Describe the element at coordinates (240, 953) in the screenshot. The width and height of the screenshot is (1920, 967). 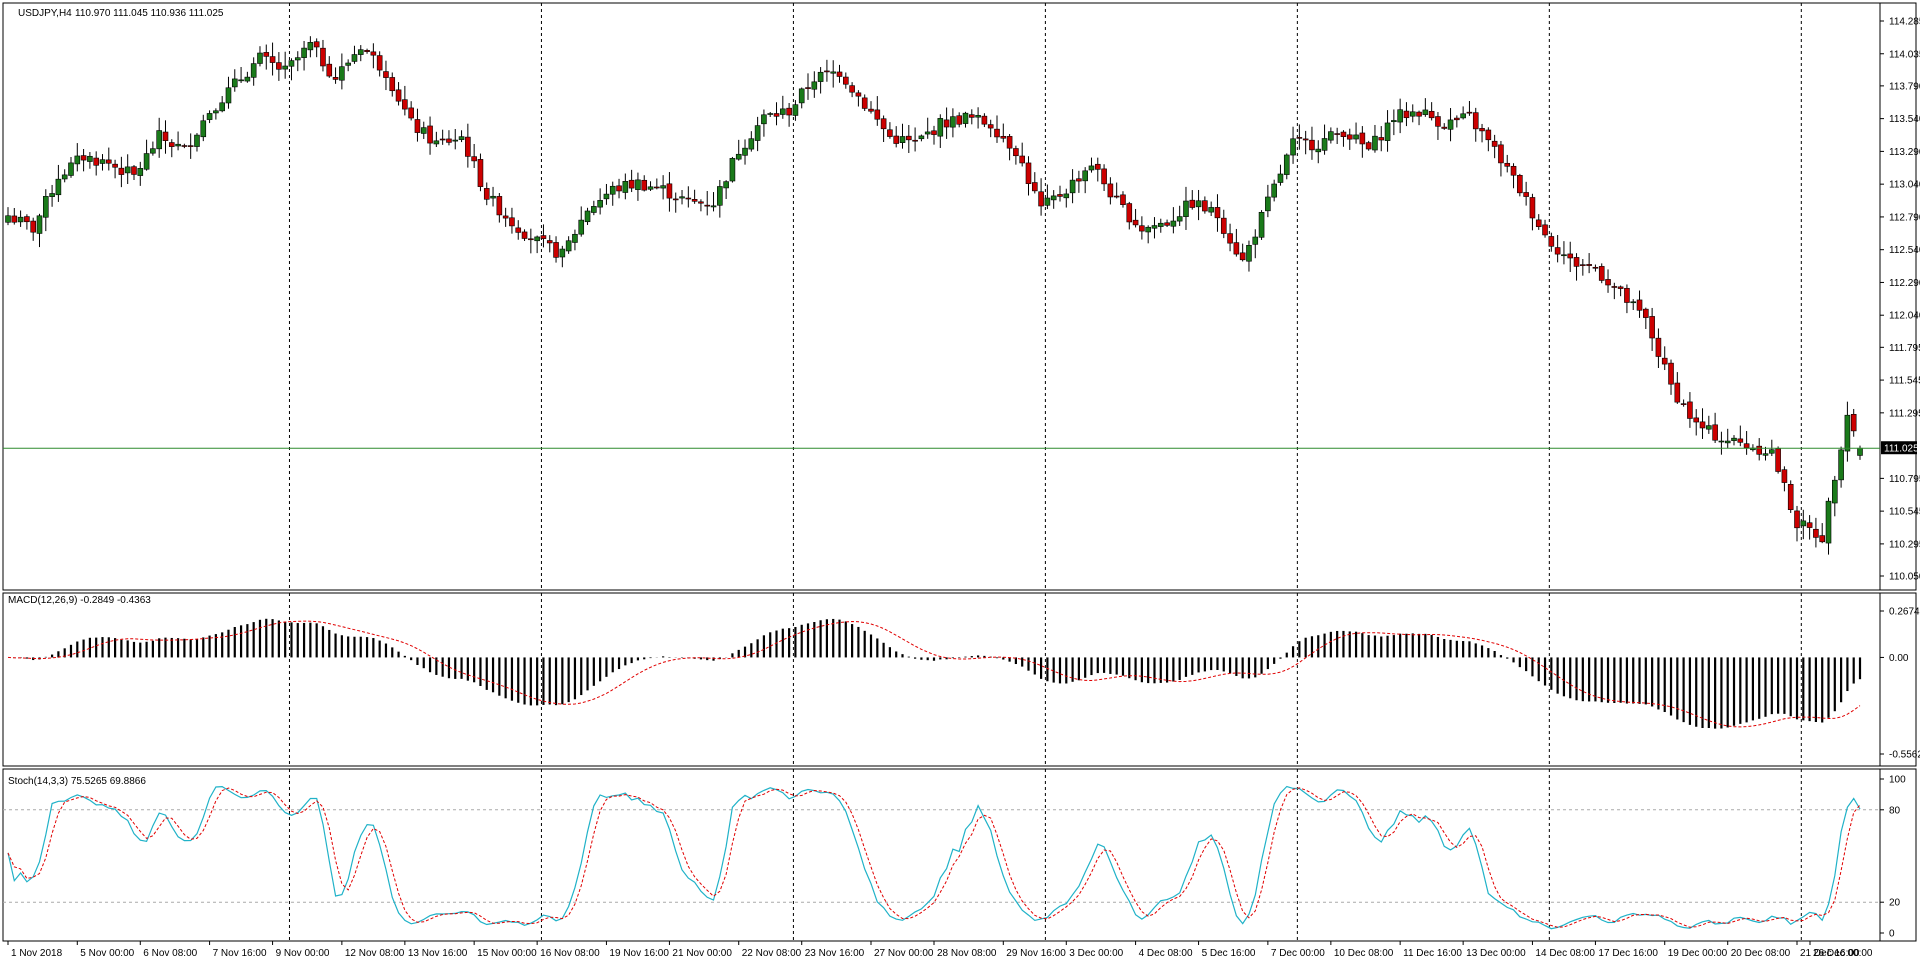
I see `time-tick-label: 7 Nov 16:00` at that location.